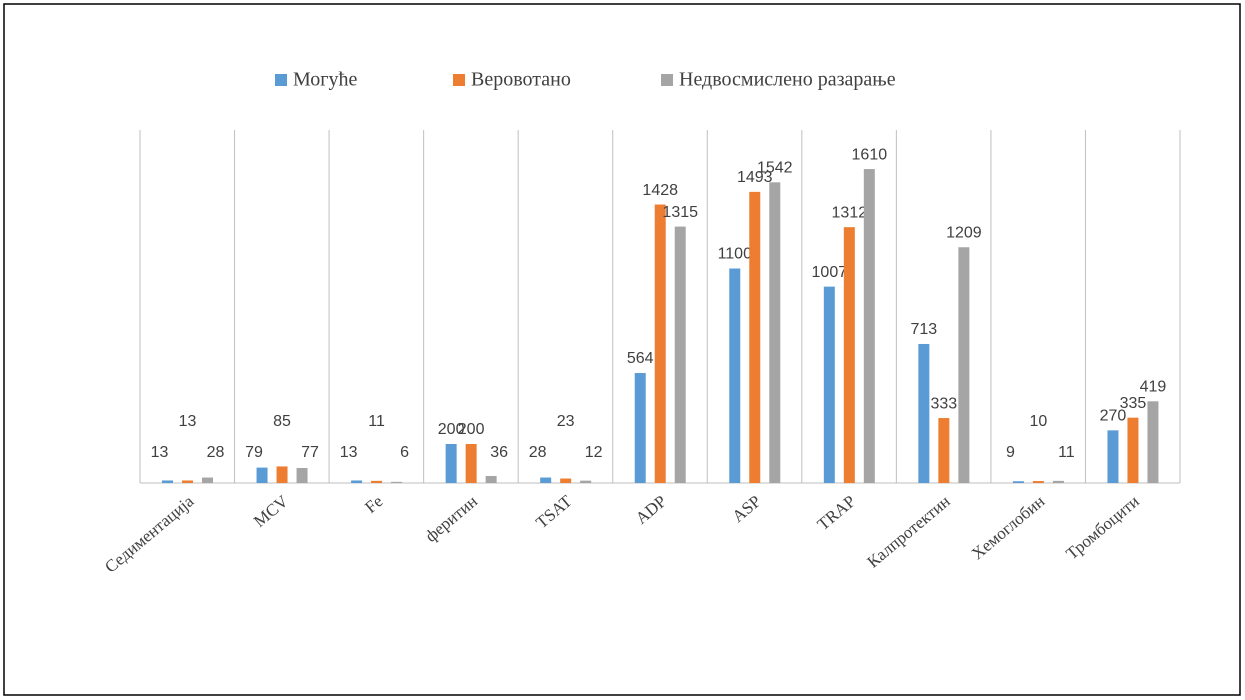 This screenshot has width=1245, height=700. I want to click on data-label: 1493, so click(755, 177).